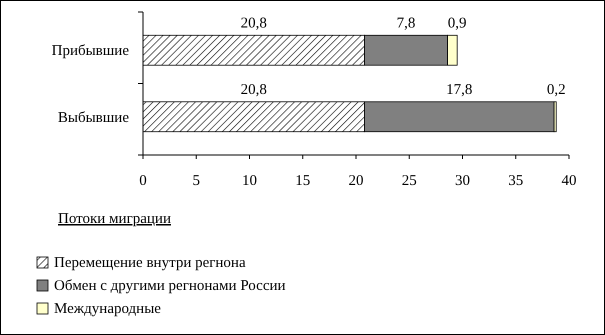 The height and width of the screenshot is (335, 605). What do you see at coordinates (462, 181) in the screenshot?
I see `x-tick-label: 30` at bounding box center [462, 181].